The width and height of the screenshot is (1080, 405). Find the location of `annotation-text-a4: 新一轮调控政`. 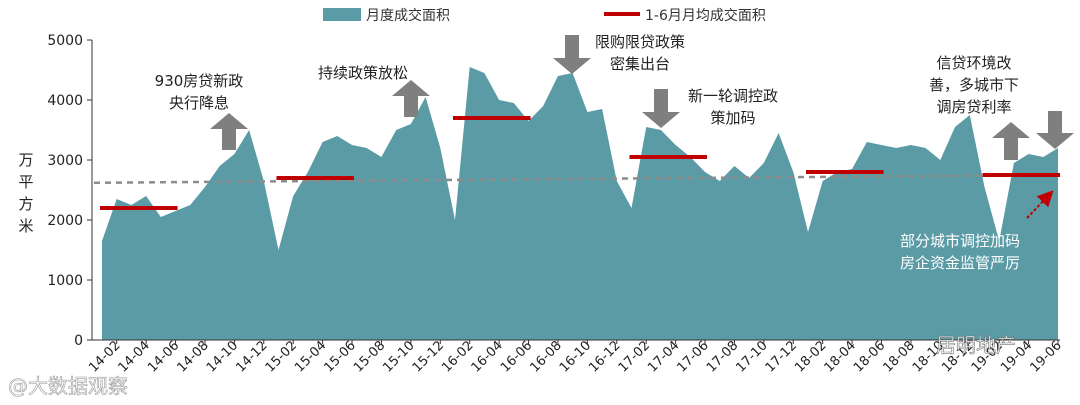

annotation-text-a4: 新一轮调控政 is located at coordinates (733, 96).